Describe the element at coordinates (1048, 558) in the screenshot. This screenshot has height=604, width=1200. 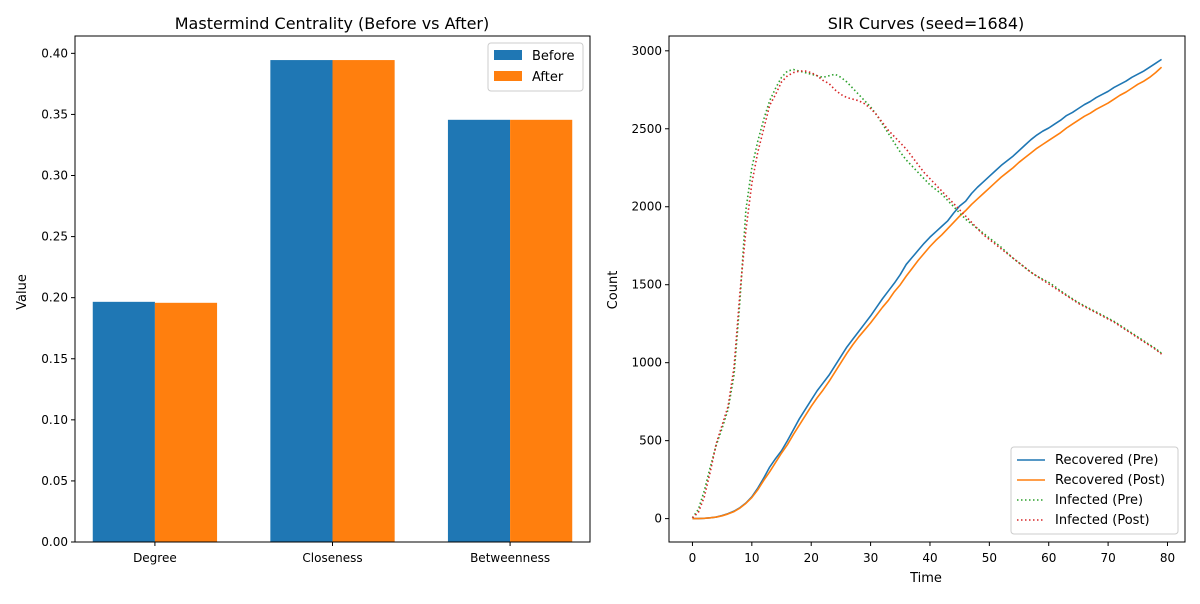
I see `x-tick-label: 60` at that location.